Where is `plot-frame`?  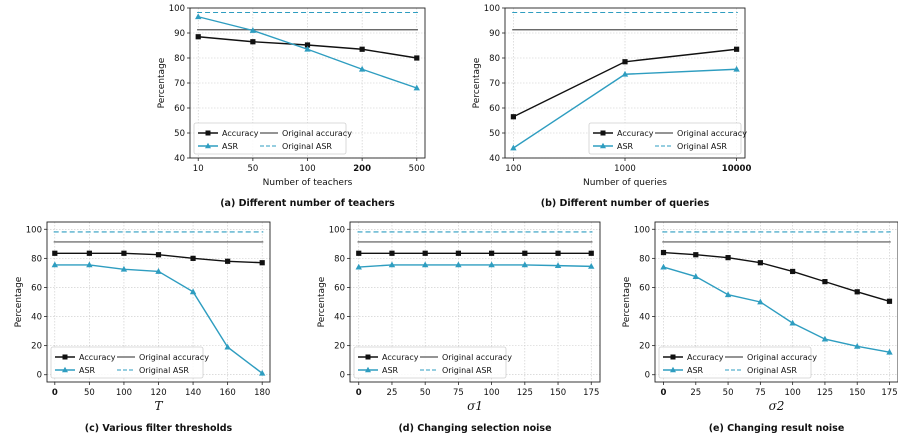 plot-frame is located at coordinates (475, 302).